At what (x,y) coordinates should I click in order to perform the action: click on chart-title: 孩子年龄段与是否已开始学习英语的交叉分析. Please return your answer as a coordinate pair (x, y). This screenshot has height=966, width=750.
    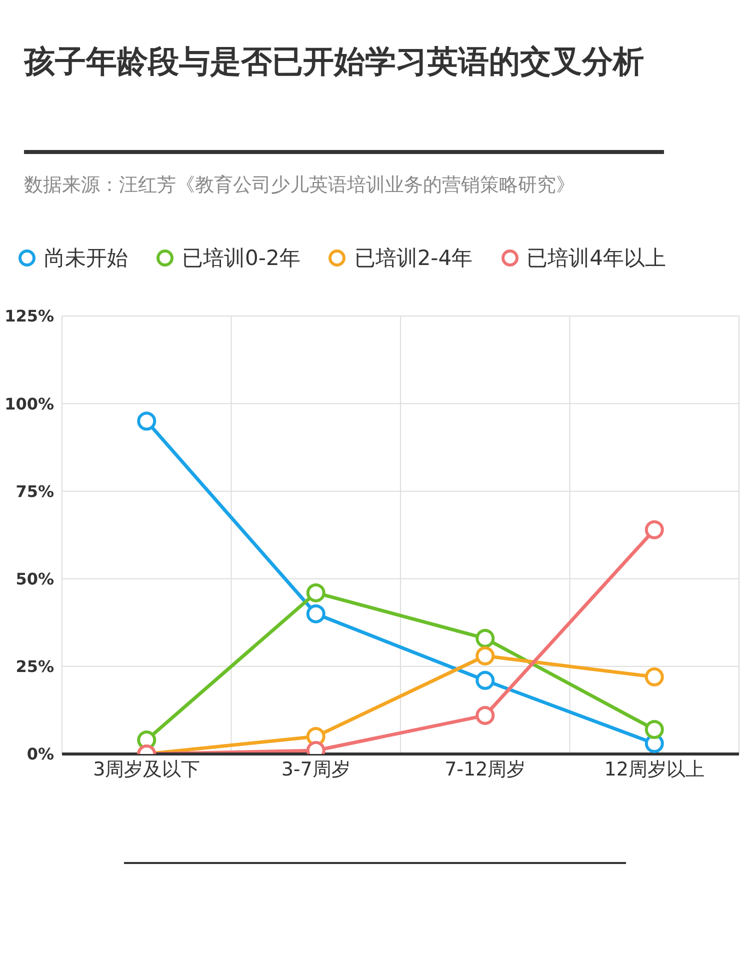
    Looking at the image, I should click on (334, 62).